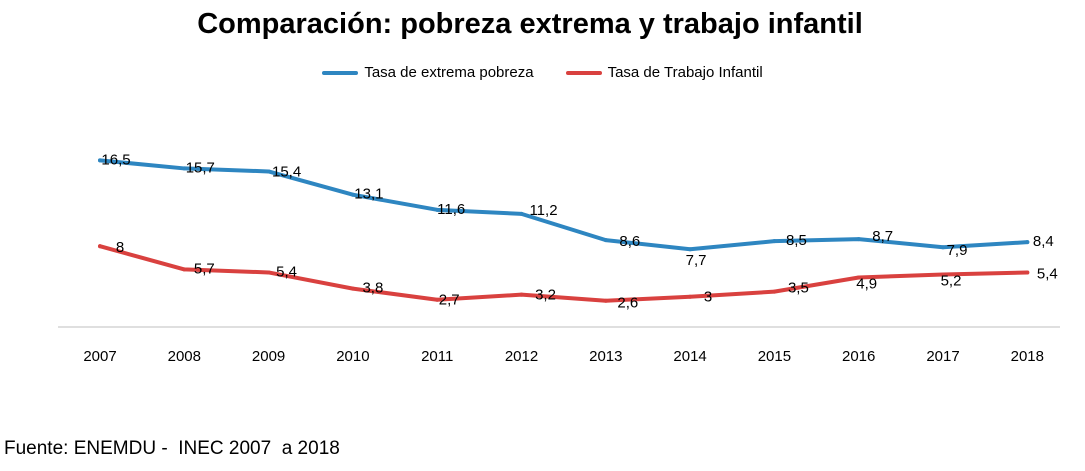 Image resolution: width=1085 pixels, height=471 pixels. What do you see at coordinates (368, 194) in the screenshot?
I see `data-label: 13,1` at bounding box center [368, 194].